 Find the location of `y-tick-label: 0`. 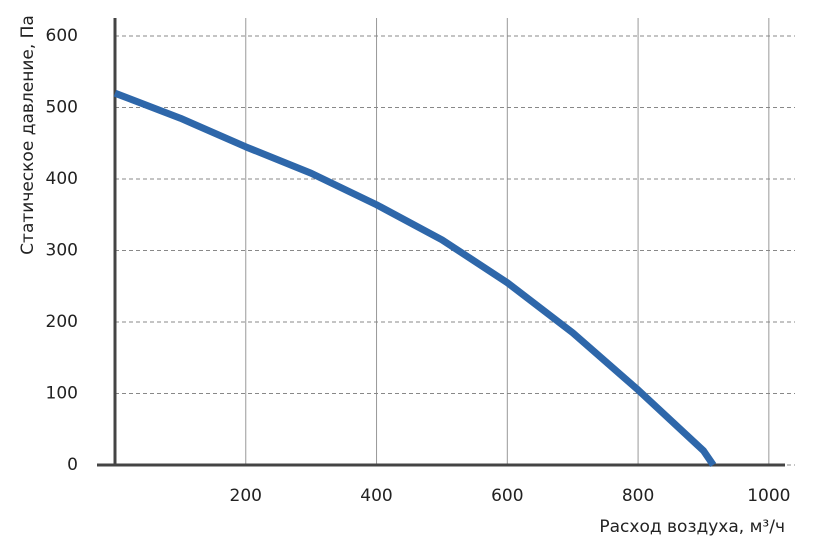

y-tick-label: 0 is located at coordinates (72, 465).